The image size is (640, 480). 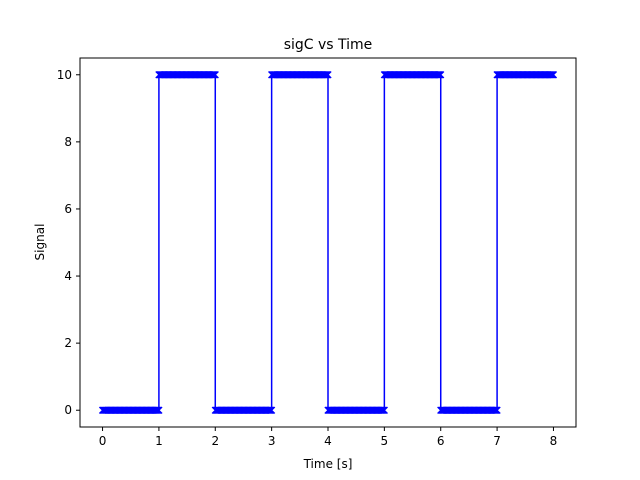 I want to click on x-tick-label: 8, so click(x=554, y=441).